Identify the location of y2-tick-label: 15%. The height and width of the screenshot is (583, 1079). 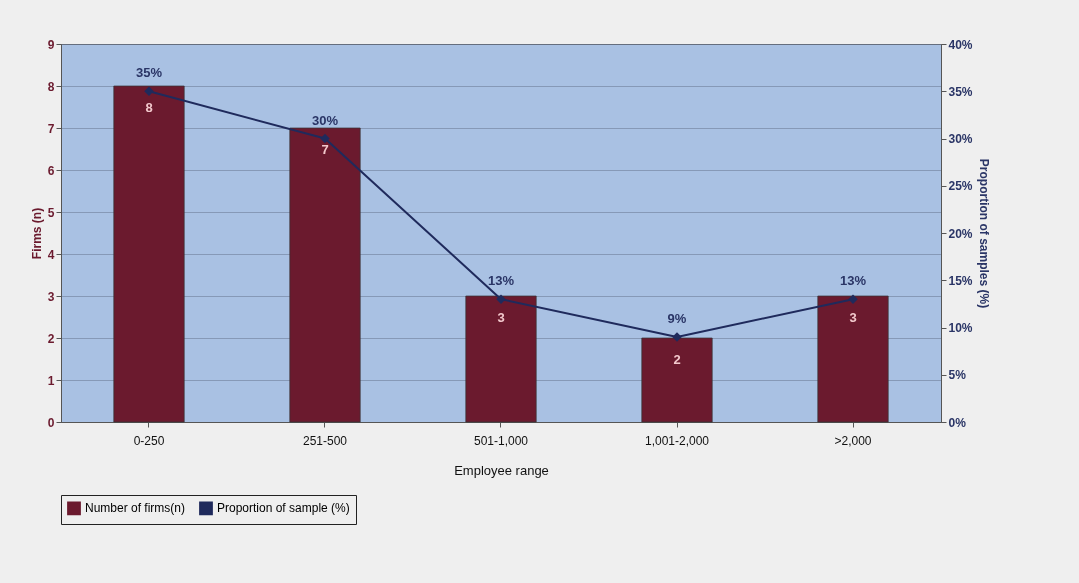
(960, 280).